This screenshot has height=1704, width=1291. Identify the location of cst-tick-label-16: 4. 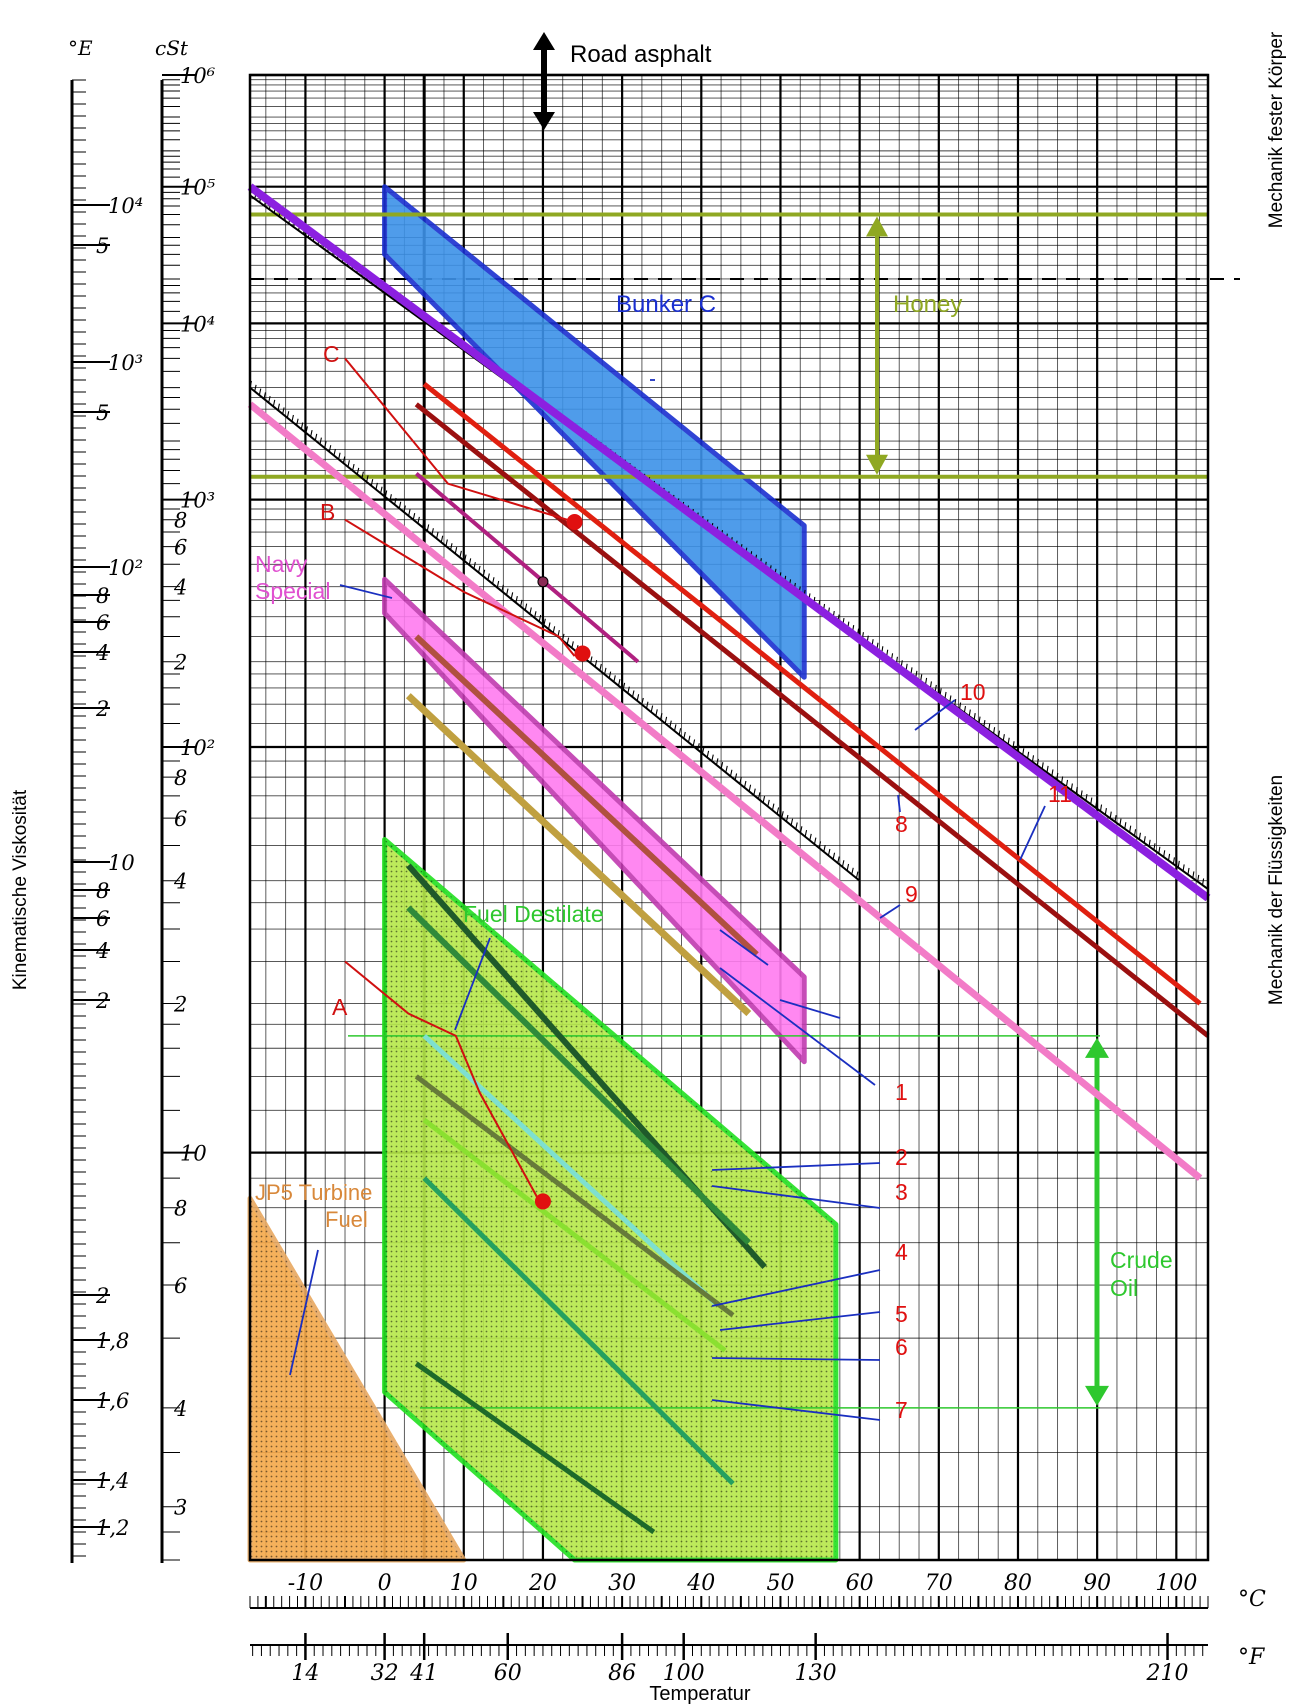
(180, 1409).